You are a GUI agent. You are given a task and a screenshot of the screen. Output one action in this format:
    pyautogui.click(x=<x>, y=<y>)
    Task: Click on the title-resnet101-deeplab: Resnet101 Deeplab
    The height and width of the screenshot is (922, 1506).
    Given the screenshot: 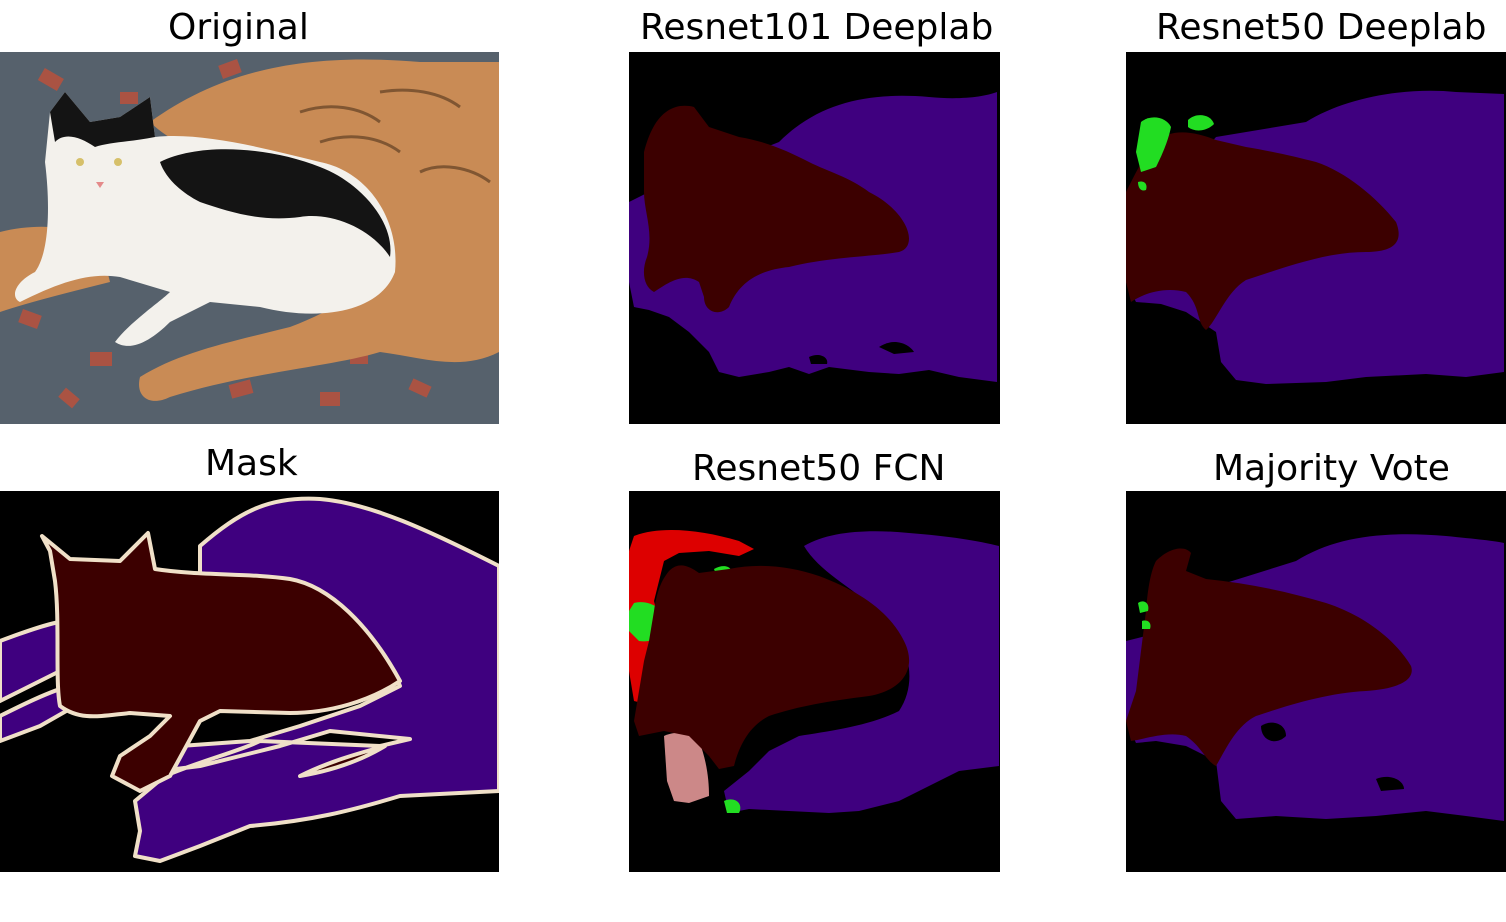 What is the action you would take?
    pyautogui.click(x=817, y=27)
    